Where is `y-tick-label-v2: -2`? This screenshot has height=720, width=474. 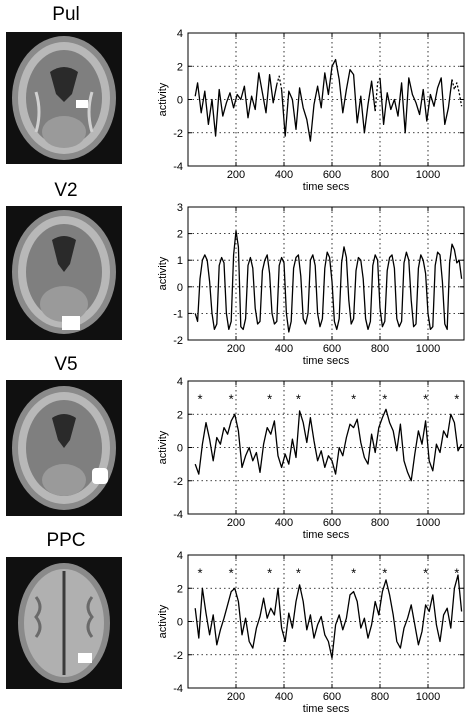
y-tick-label-v2: -2 is located at coordinates (178, 341).